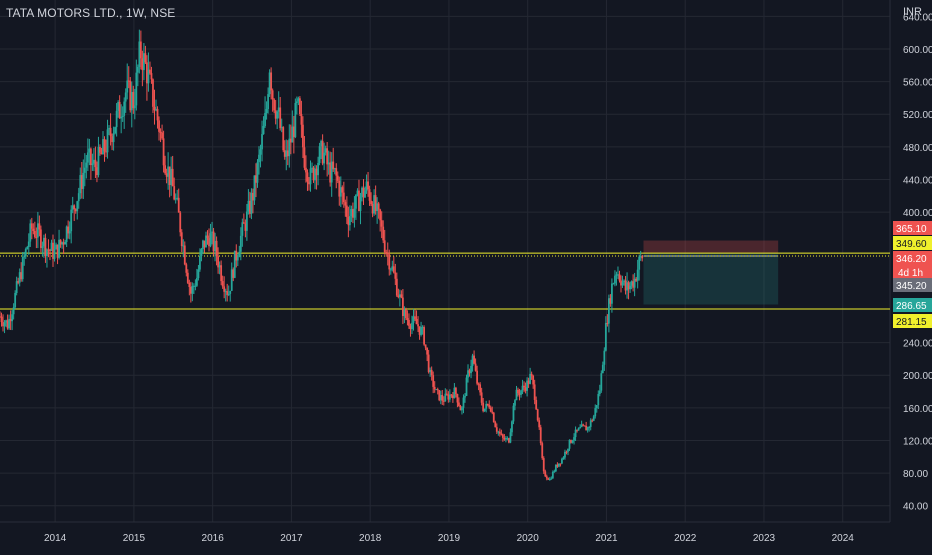  Describe the element at coordinates (711, 247) in the screenshot. I see `stop-loss-zone` at that location.